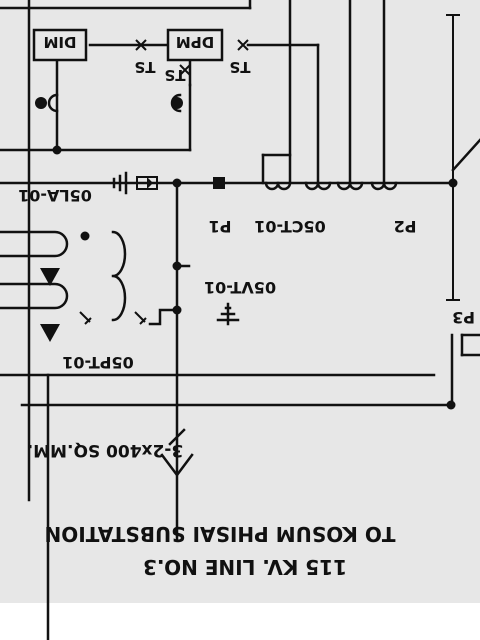  I want to click on destination-label: TO KOSUM PHISAI SUBSTATION, so click(220, 534).